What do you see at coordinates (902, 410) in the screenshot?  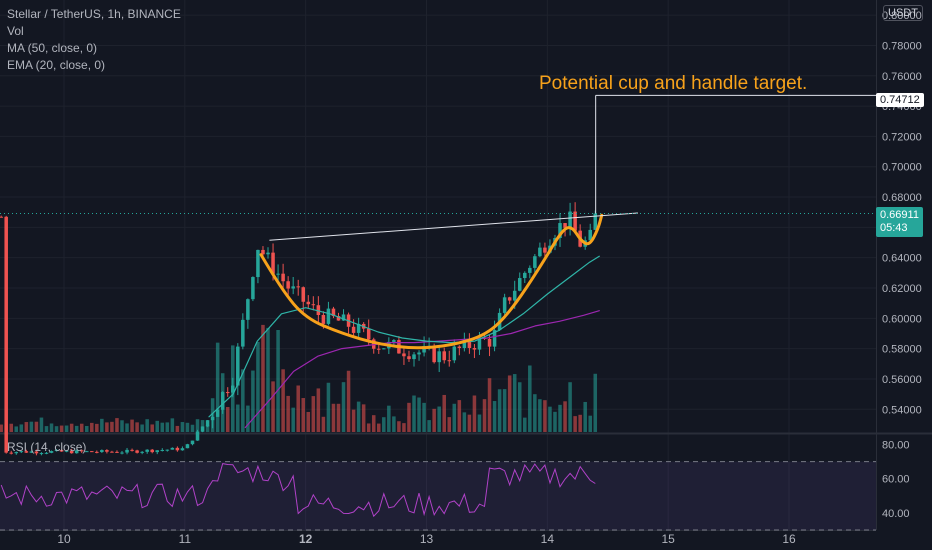 I see `price-tick-label: 0.54000` at bounding box center [902, 410].